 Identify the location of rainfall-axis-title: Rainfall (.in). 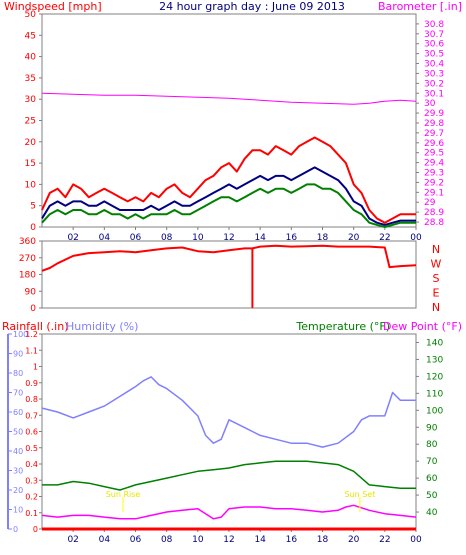
(35, 326).